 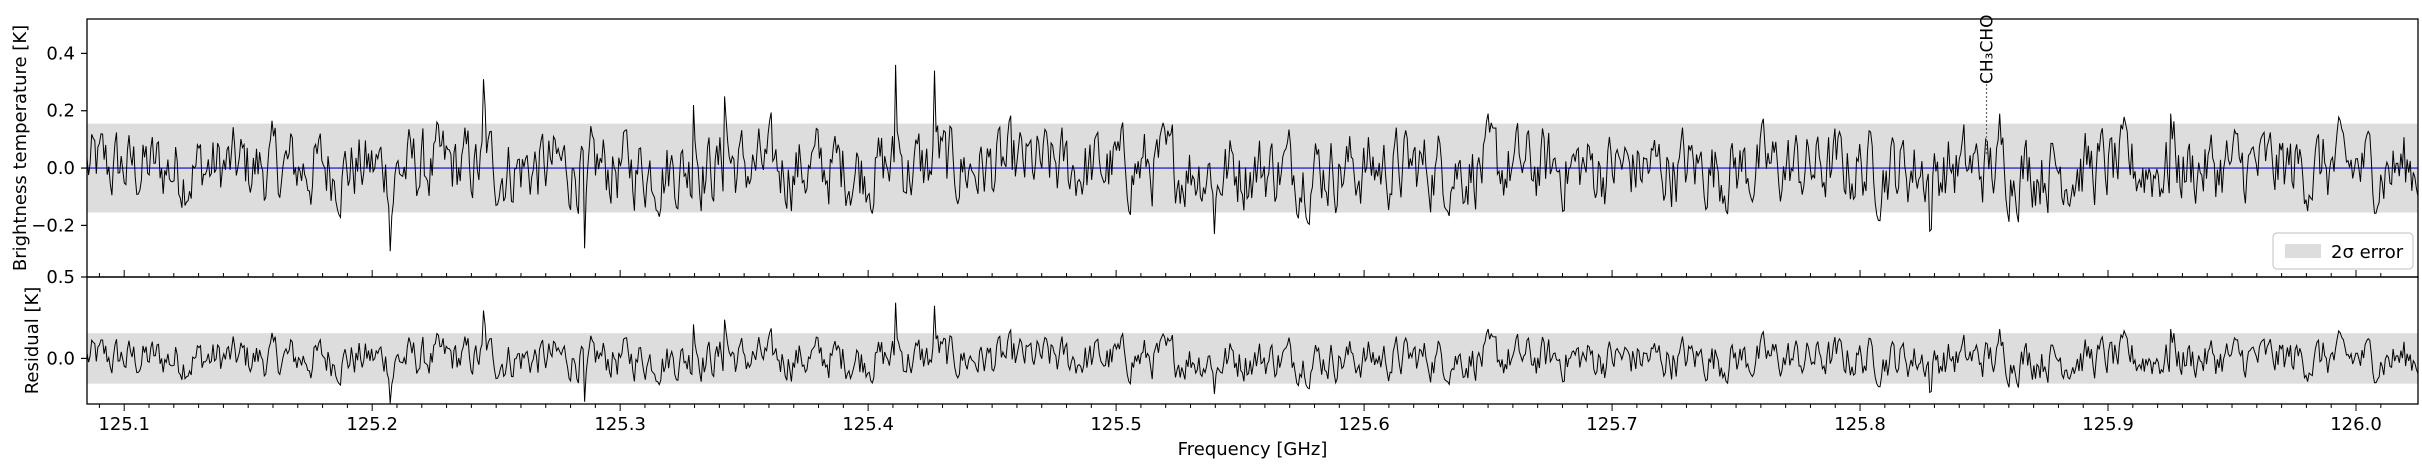 I want to click on spectrum-y-tick-label: 0.0, so click(x=60, y=168).